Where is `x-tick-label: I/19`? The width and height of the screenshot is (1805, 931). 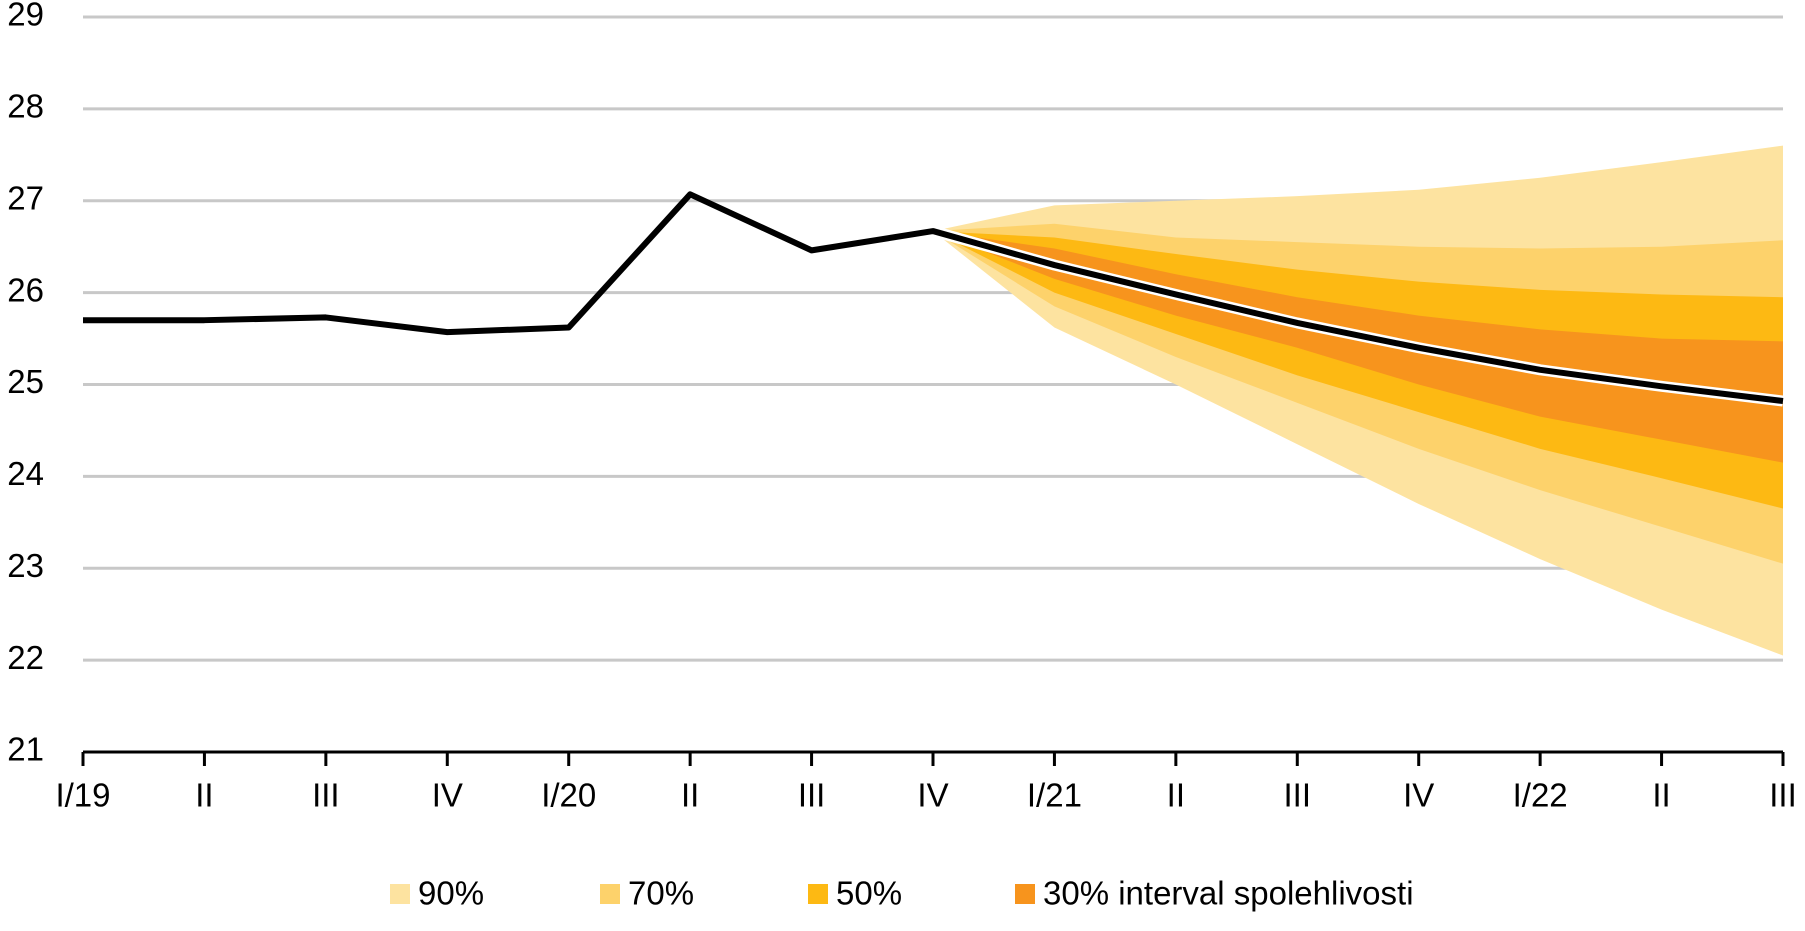
x-tick-label: I/19 is located at coordinates (82, 795).